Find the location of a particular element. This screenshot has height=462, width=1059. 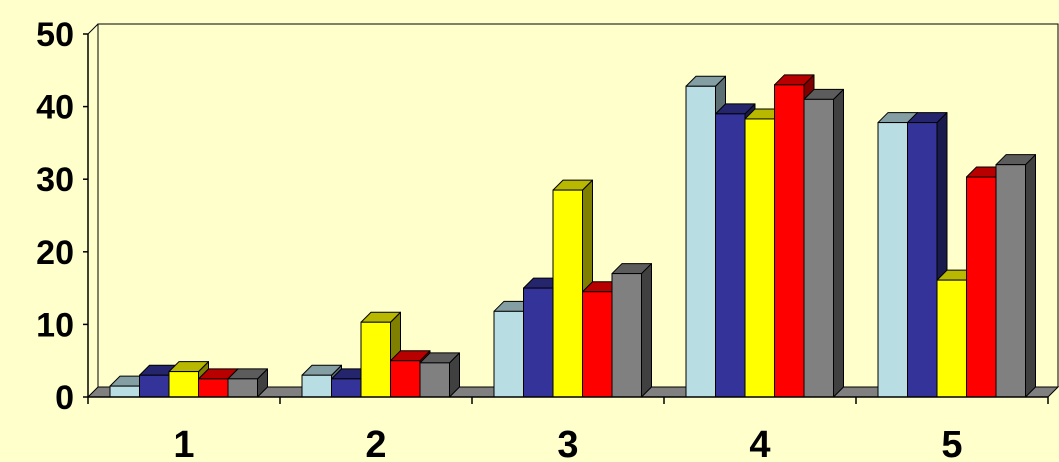

y-axis-depth-line is located at coordinates (93, 29).